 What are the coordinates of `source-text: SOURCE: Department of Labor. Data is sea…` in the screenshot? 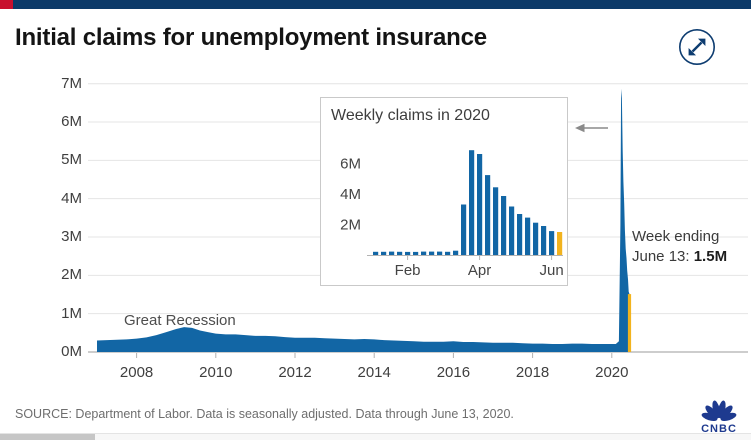 It's located at (264, 414).